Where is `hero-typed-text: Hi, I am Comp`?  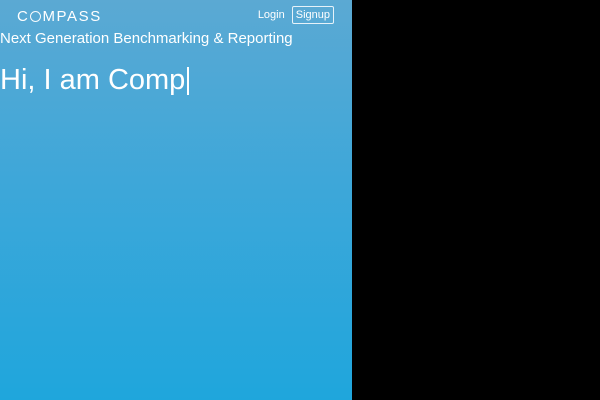
hero-typed-text: Hi, I am Comp is located at coordinates (93, 80).